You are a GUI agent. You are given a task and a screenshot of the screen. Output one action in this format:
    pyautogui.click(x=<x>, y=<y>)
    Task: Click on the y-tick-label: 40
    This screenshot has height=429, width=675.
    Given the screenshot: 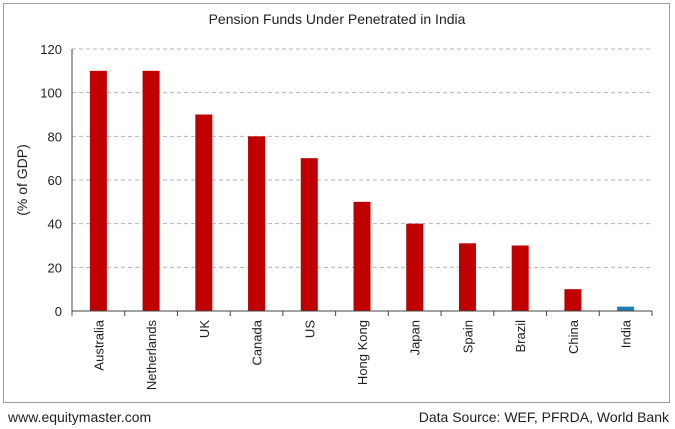 What is the action you would take?
    pyautogui.click(x=55, y=224)
    